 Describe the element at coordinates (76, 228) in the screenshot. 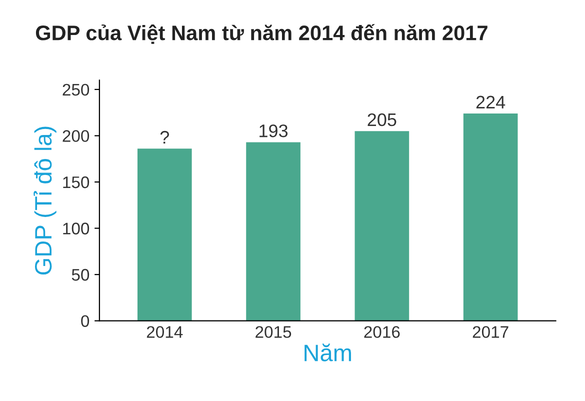

I see `y-tick-label: 100` at that location.